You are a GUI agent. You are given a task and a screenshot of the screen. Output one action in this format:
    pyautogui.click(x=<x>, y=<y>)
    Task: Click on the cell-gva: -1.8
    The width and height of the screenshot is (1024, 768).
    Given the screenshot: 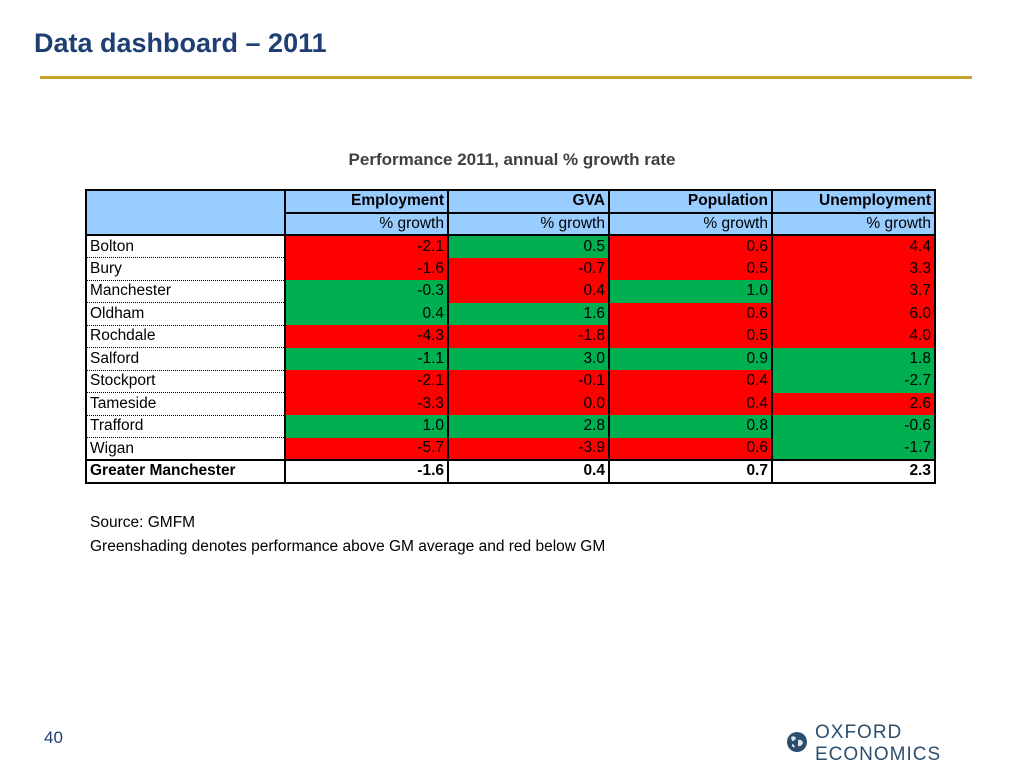 What is the action you would take?
    pyautogui.click(x=528, y=336)
    